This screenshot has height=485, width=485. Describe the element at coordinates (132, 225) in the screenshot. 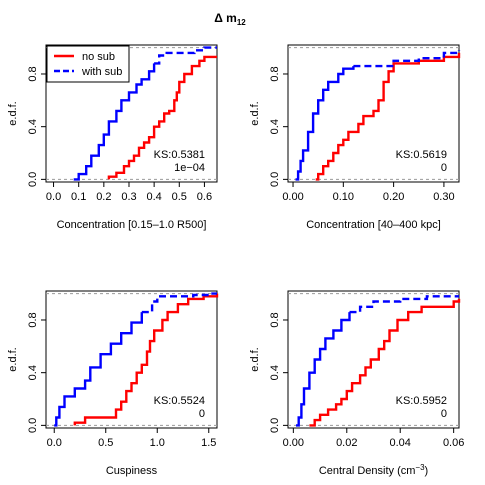

I see `x-axis-label: Concentration [0.15–1.0 R500]` at that location.